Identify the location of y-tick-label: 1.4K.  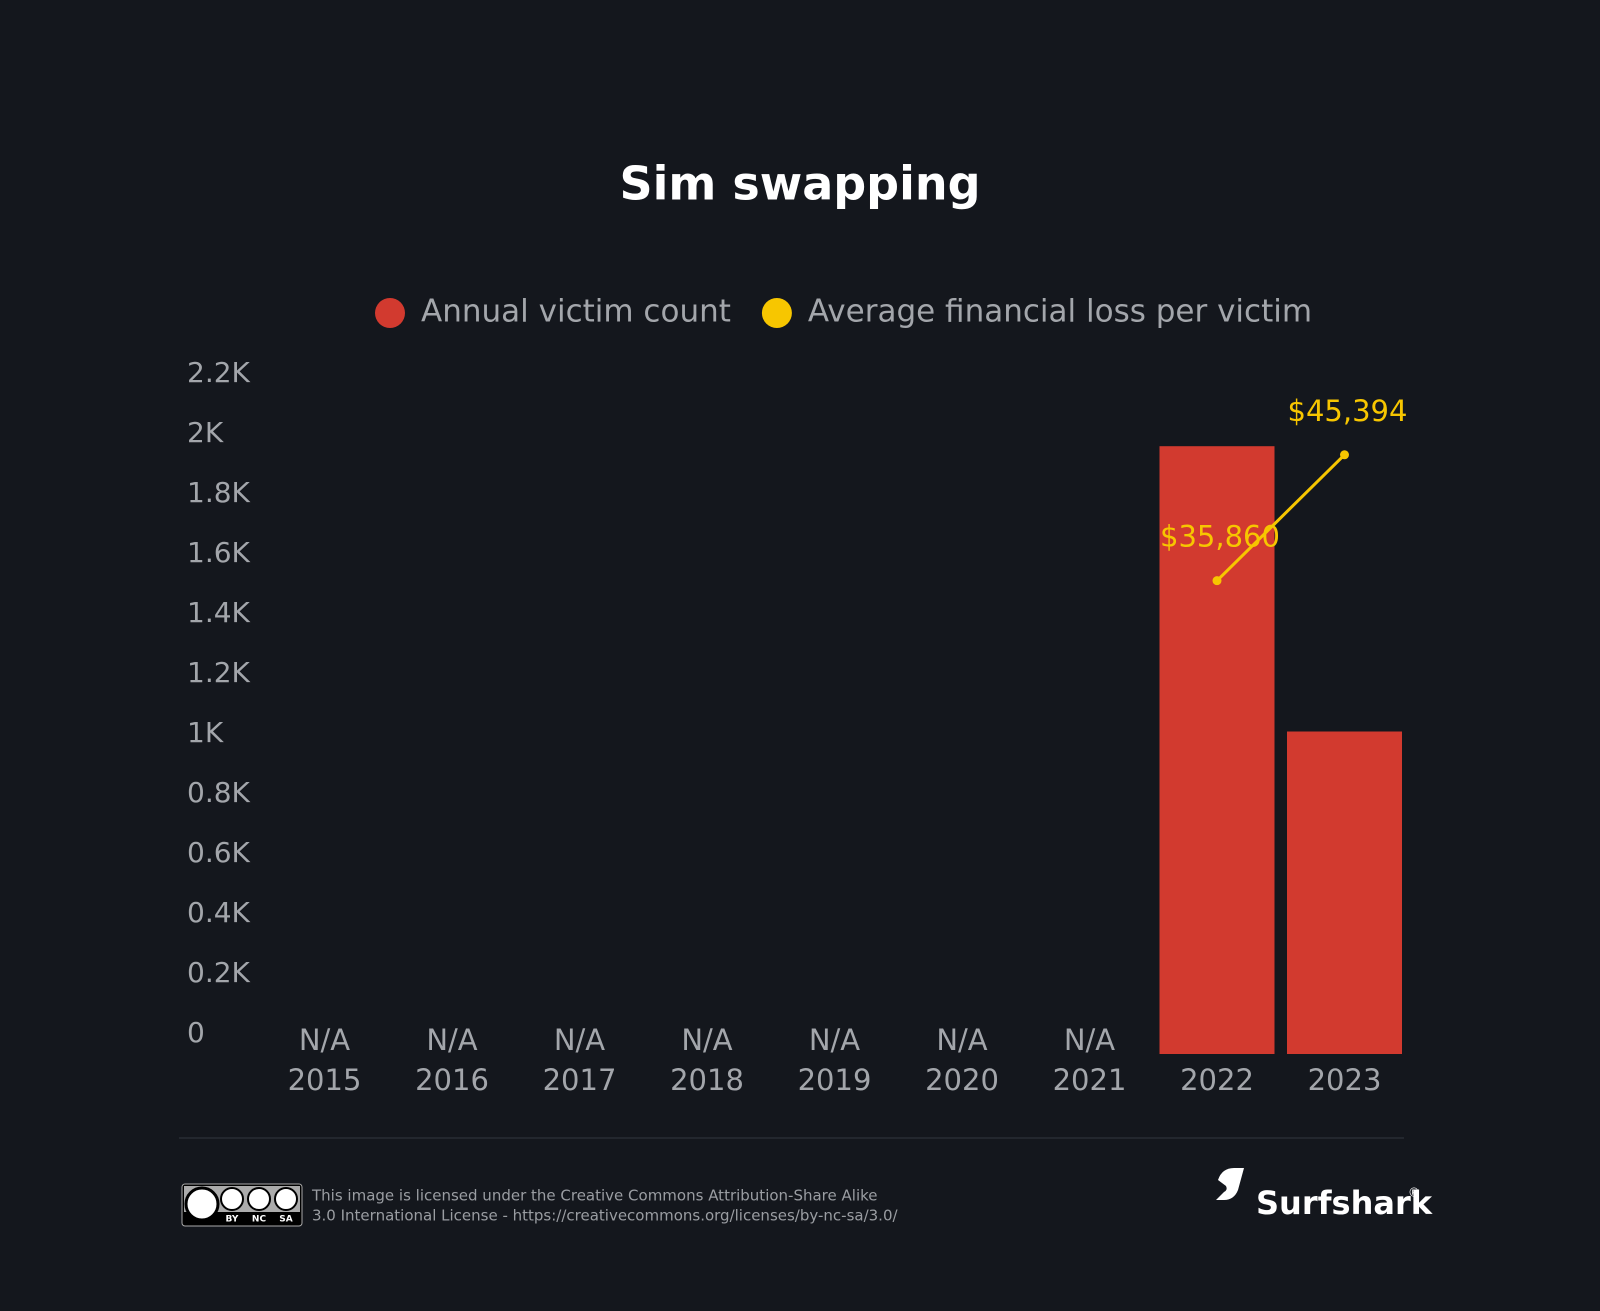
(219, 612).